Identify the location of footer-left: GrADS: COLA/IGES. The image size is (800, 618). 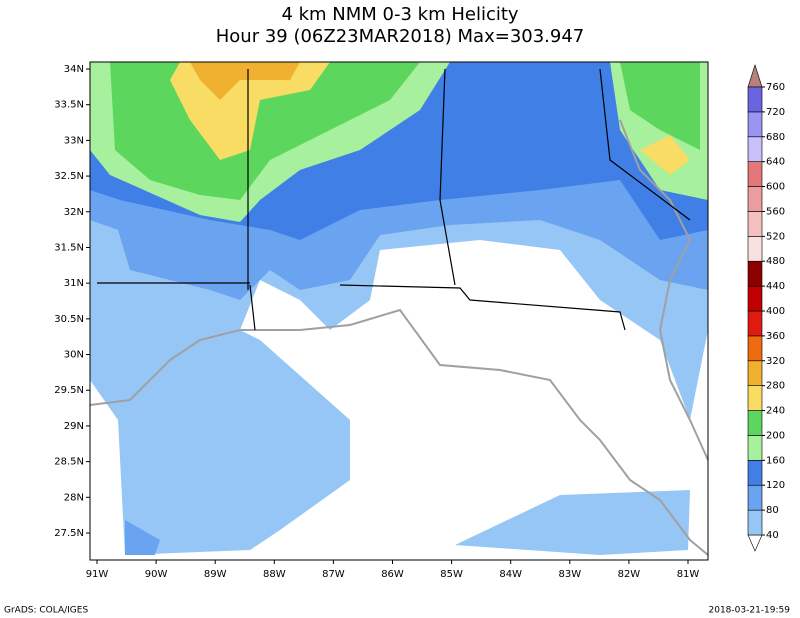
(46, 611).